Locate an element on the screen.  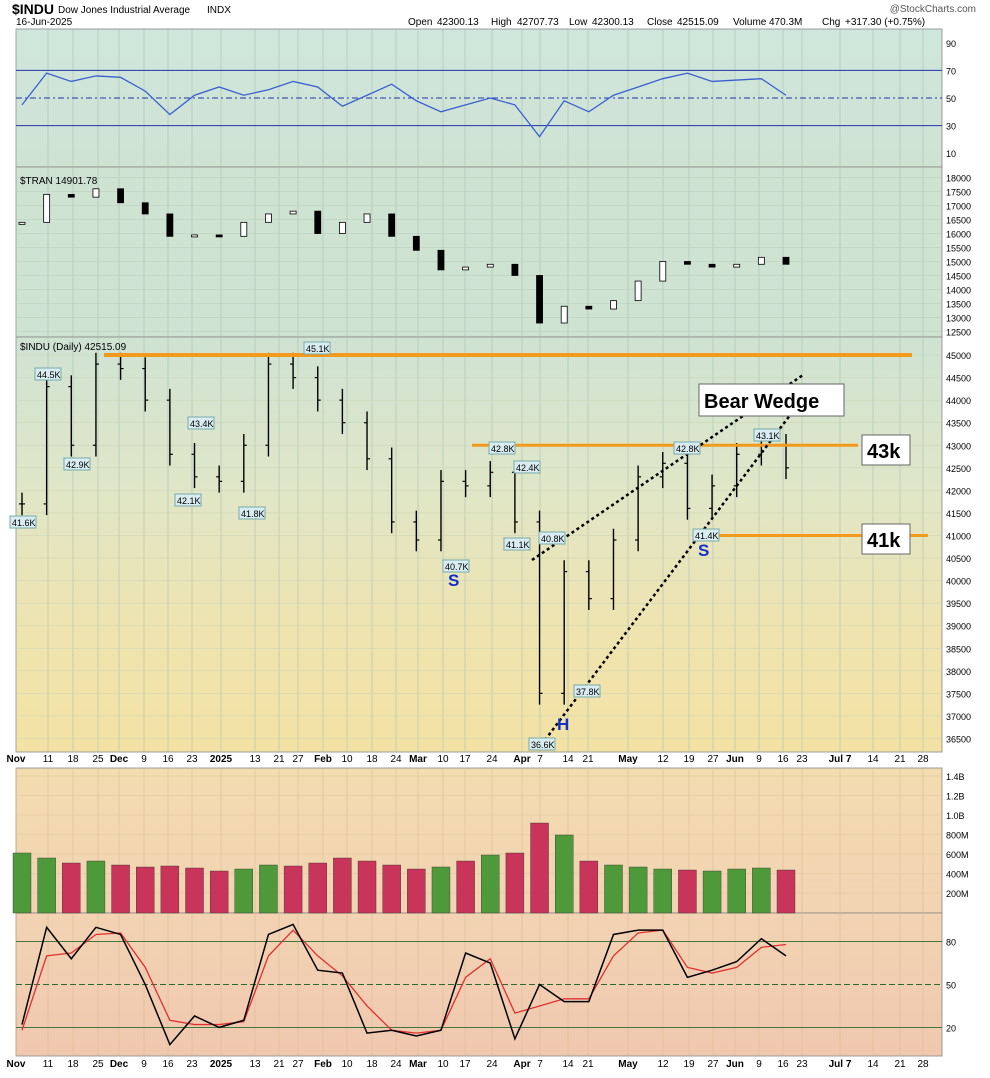
x-tick-label: 19 is located at coordinates (689, 759).